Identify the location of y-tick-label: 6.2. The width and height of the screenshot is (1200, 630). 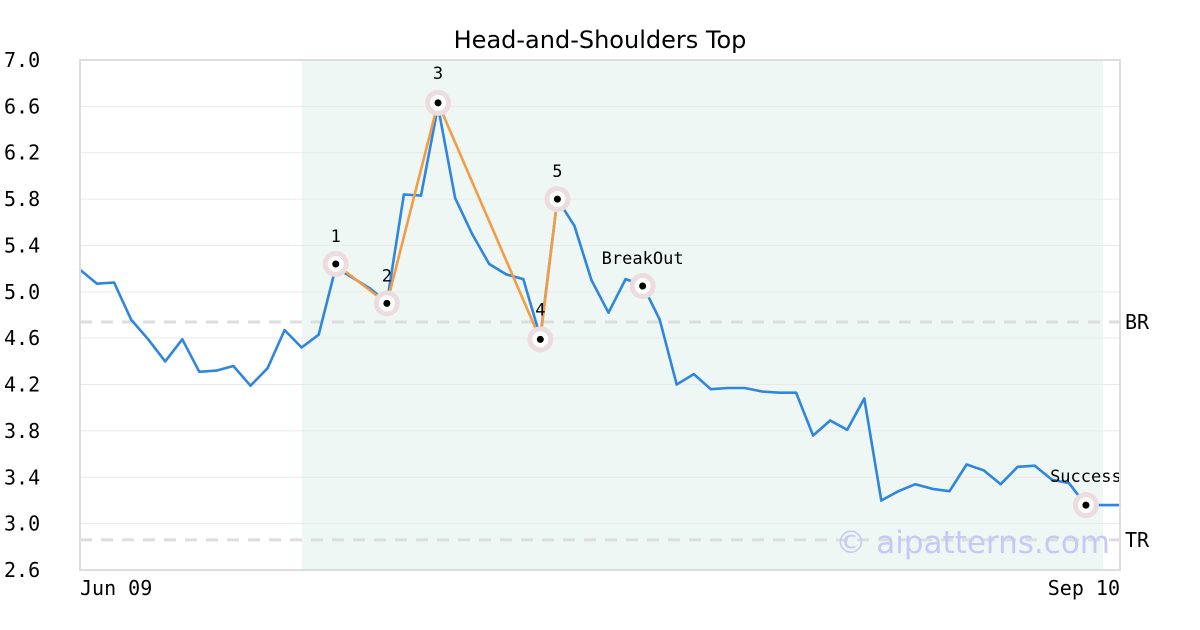
(22, 153).